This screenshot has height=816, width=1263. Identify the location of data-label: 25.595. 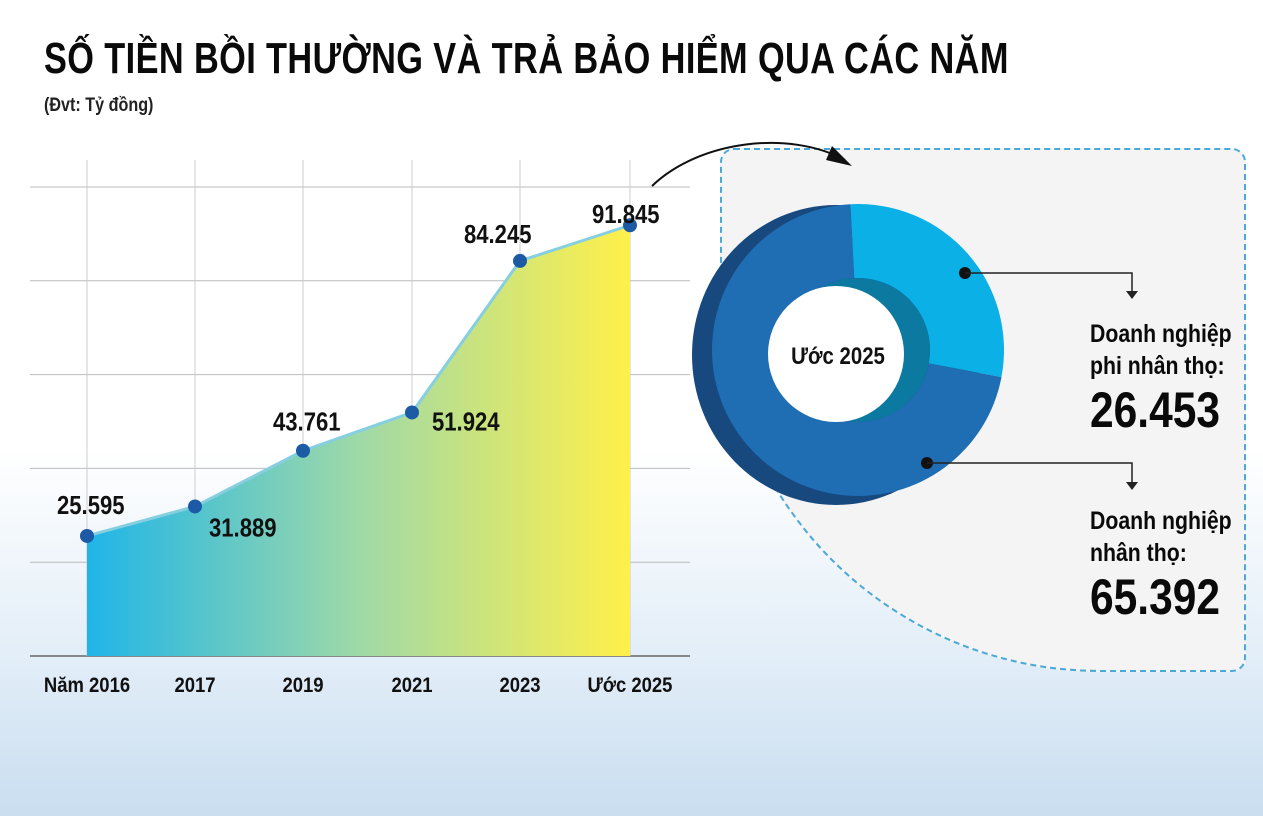
(91, 505).